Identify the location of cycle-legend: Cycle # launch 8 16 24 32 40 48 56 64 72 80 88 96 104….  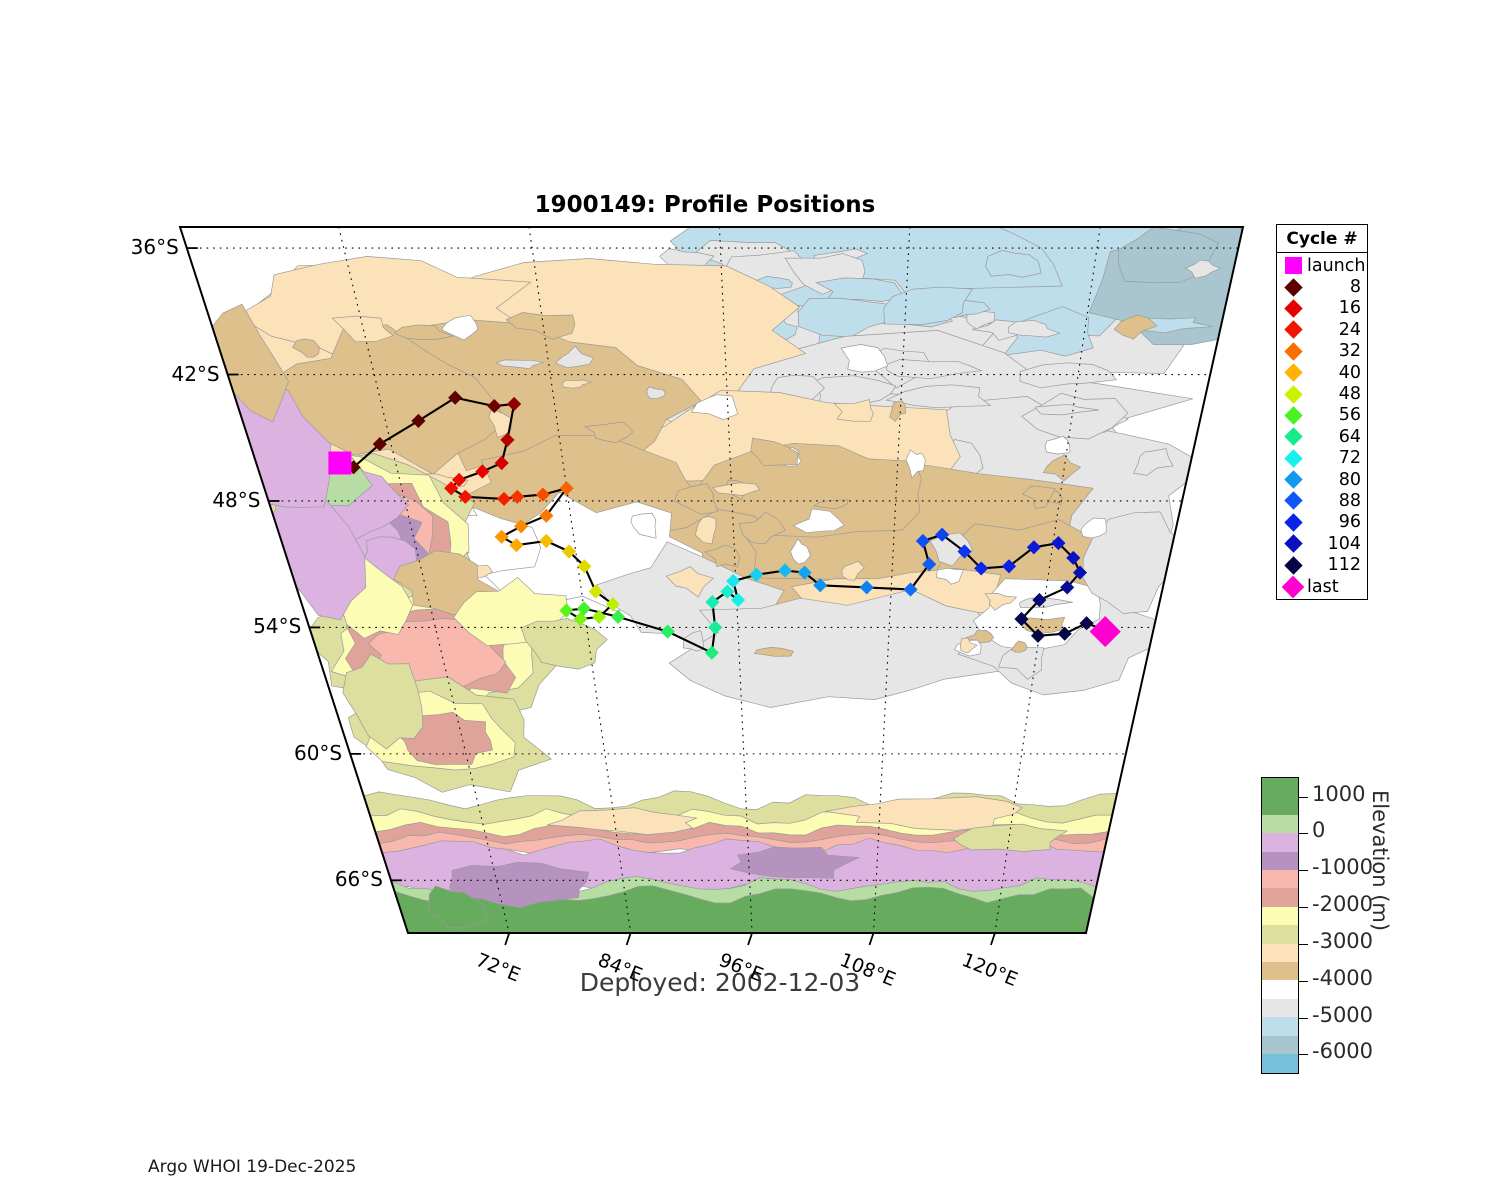
(1322, 412).